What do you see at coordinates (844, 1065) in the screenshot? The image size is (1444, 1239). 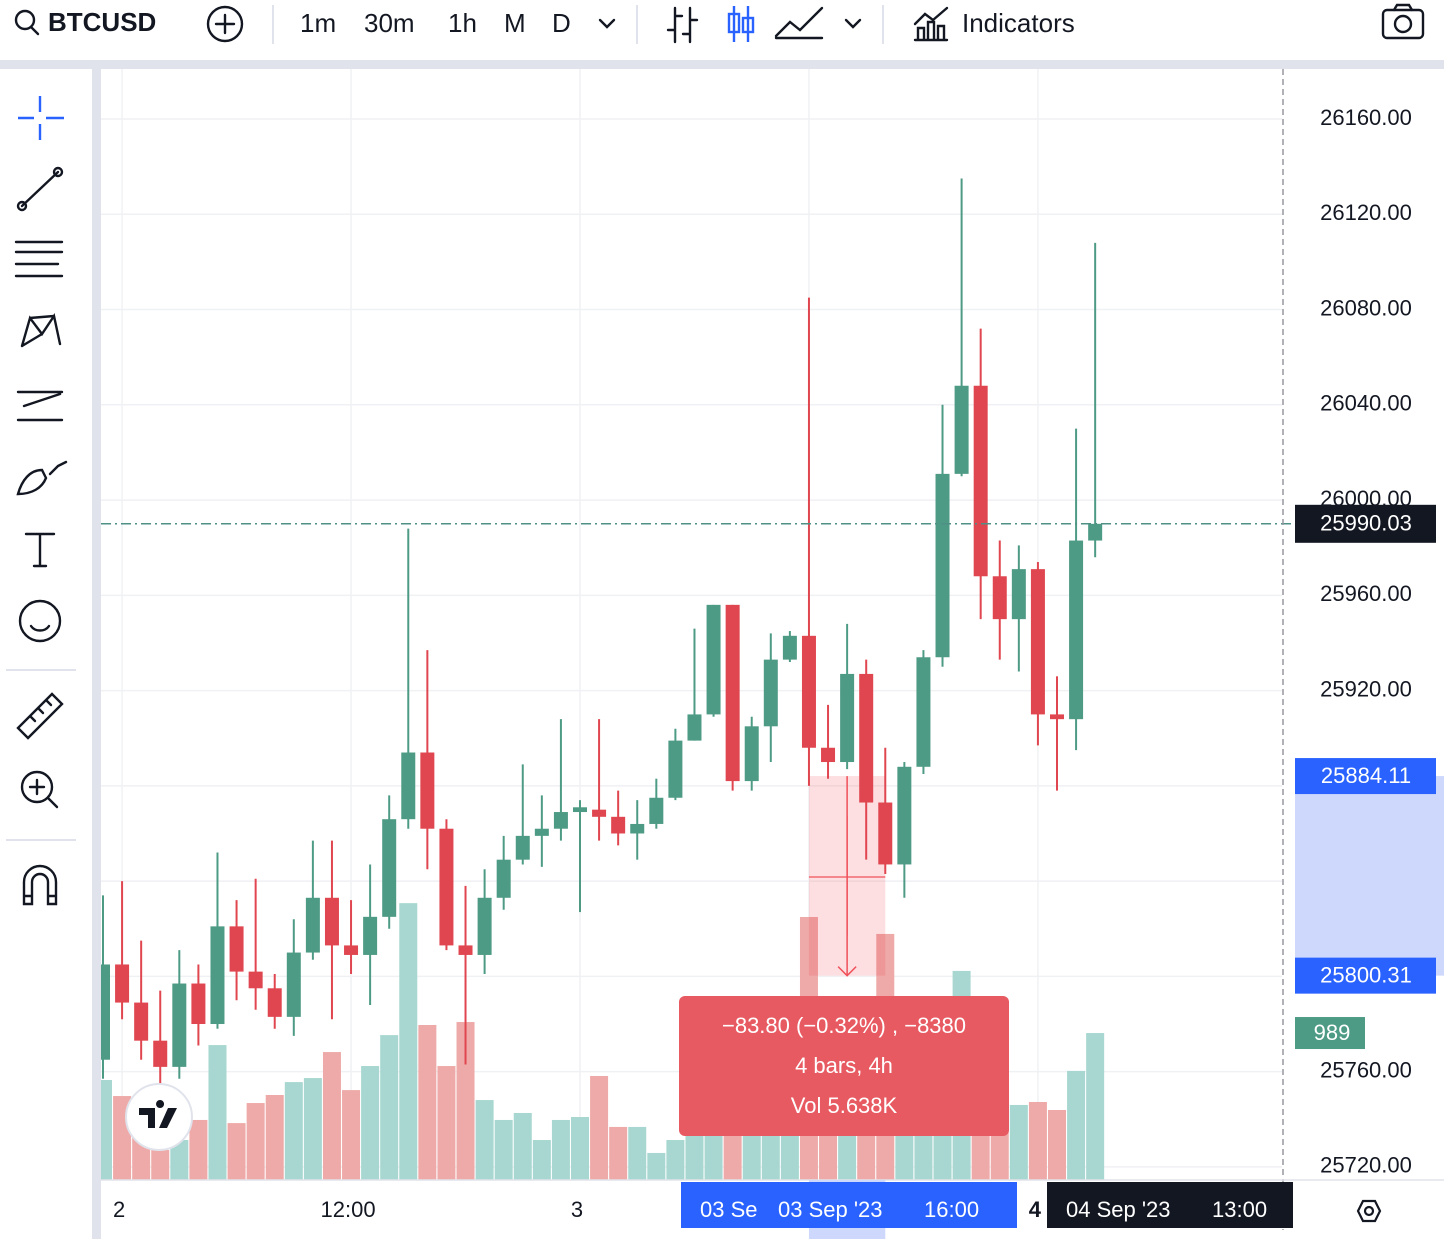 I see `measure-tooltip-line: 4 bars, 4h` at bounding box center [844, 1065].